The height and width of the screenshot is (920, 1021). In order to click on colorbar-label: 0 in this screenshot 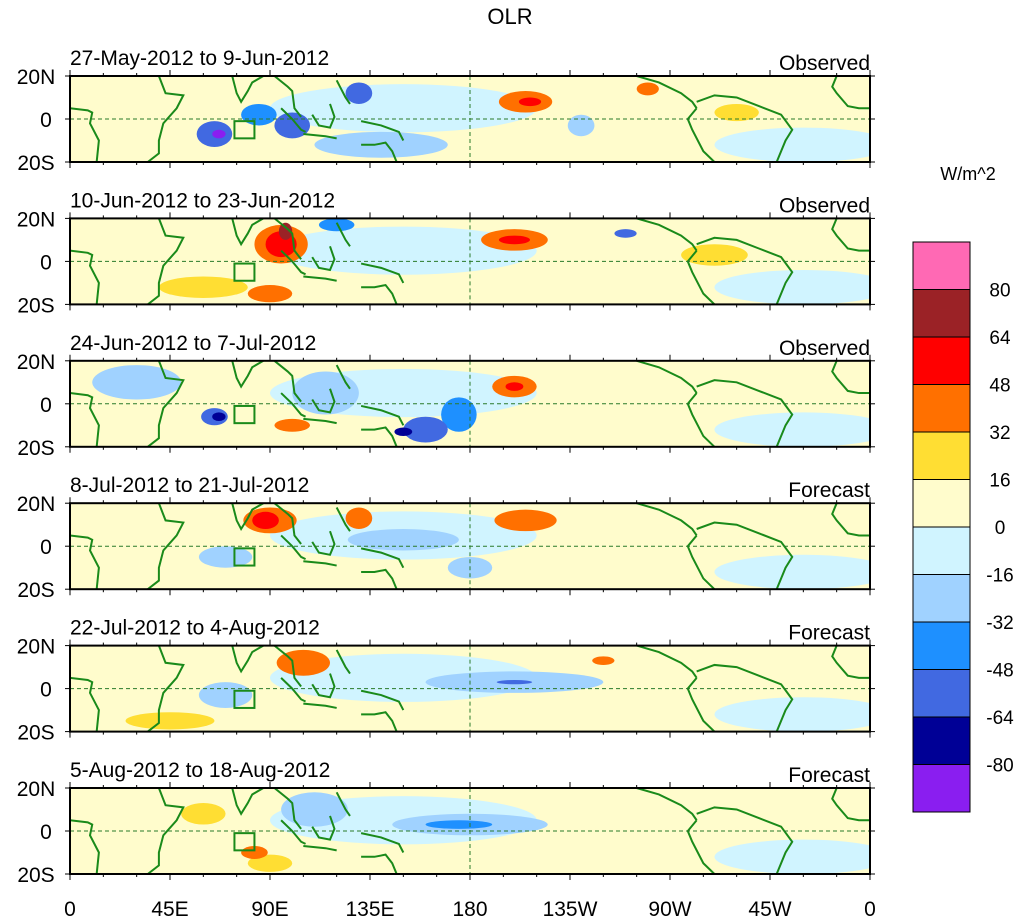, I will do `click(1000, 528)`.